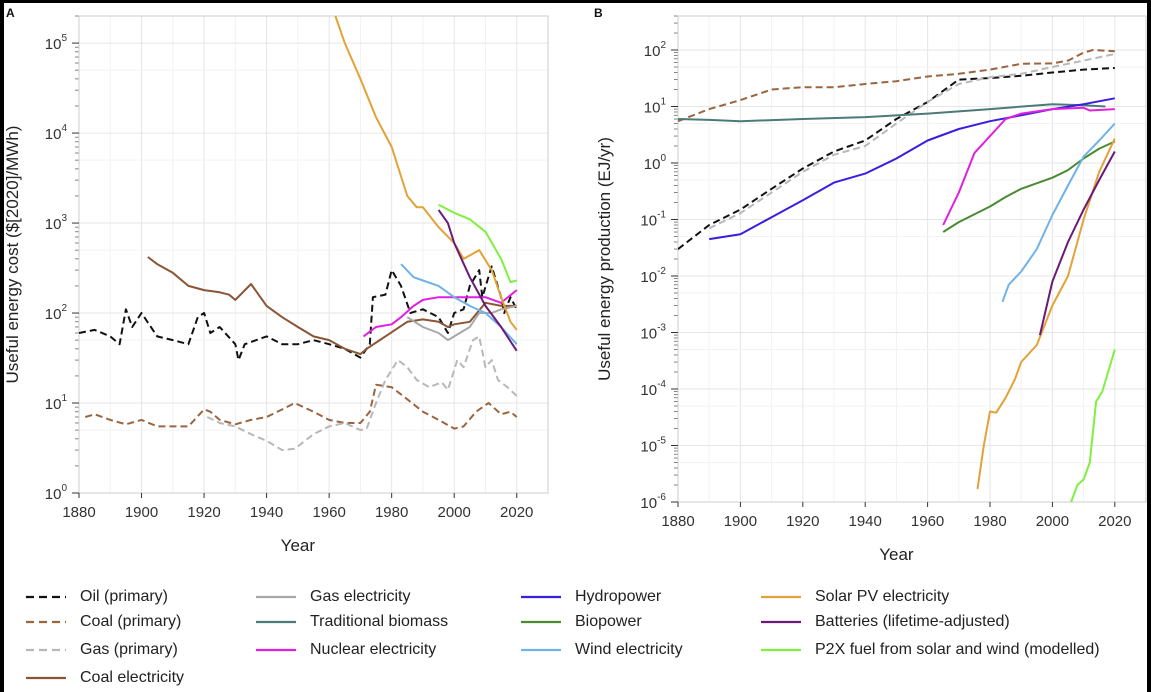 The image size is (1151, 692). Describe the element at coordinates (132, 677) in the screenshot. I see `legend-label: Coal electricity` at that location.